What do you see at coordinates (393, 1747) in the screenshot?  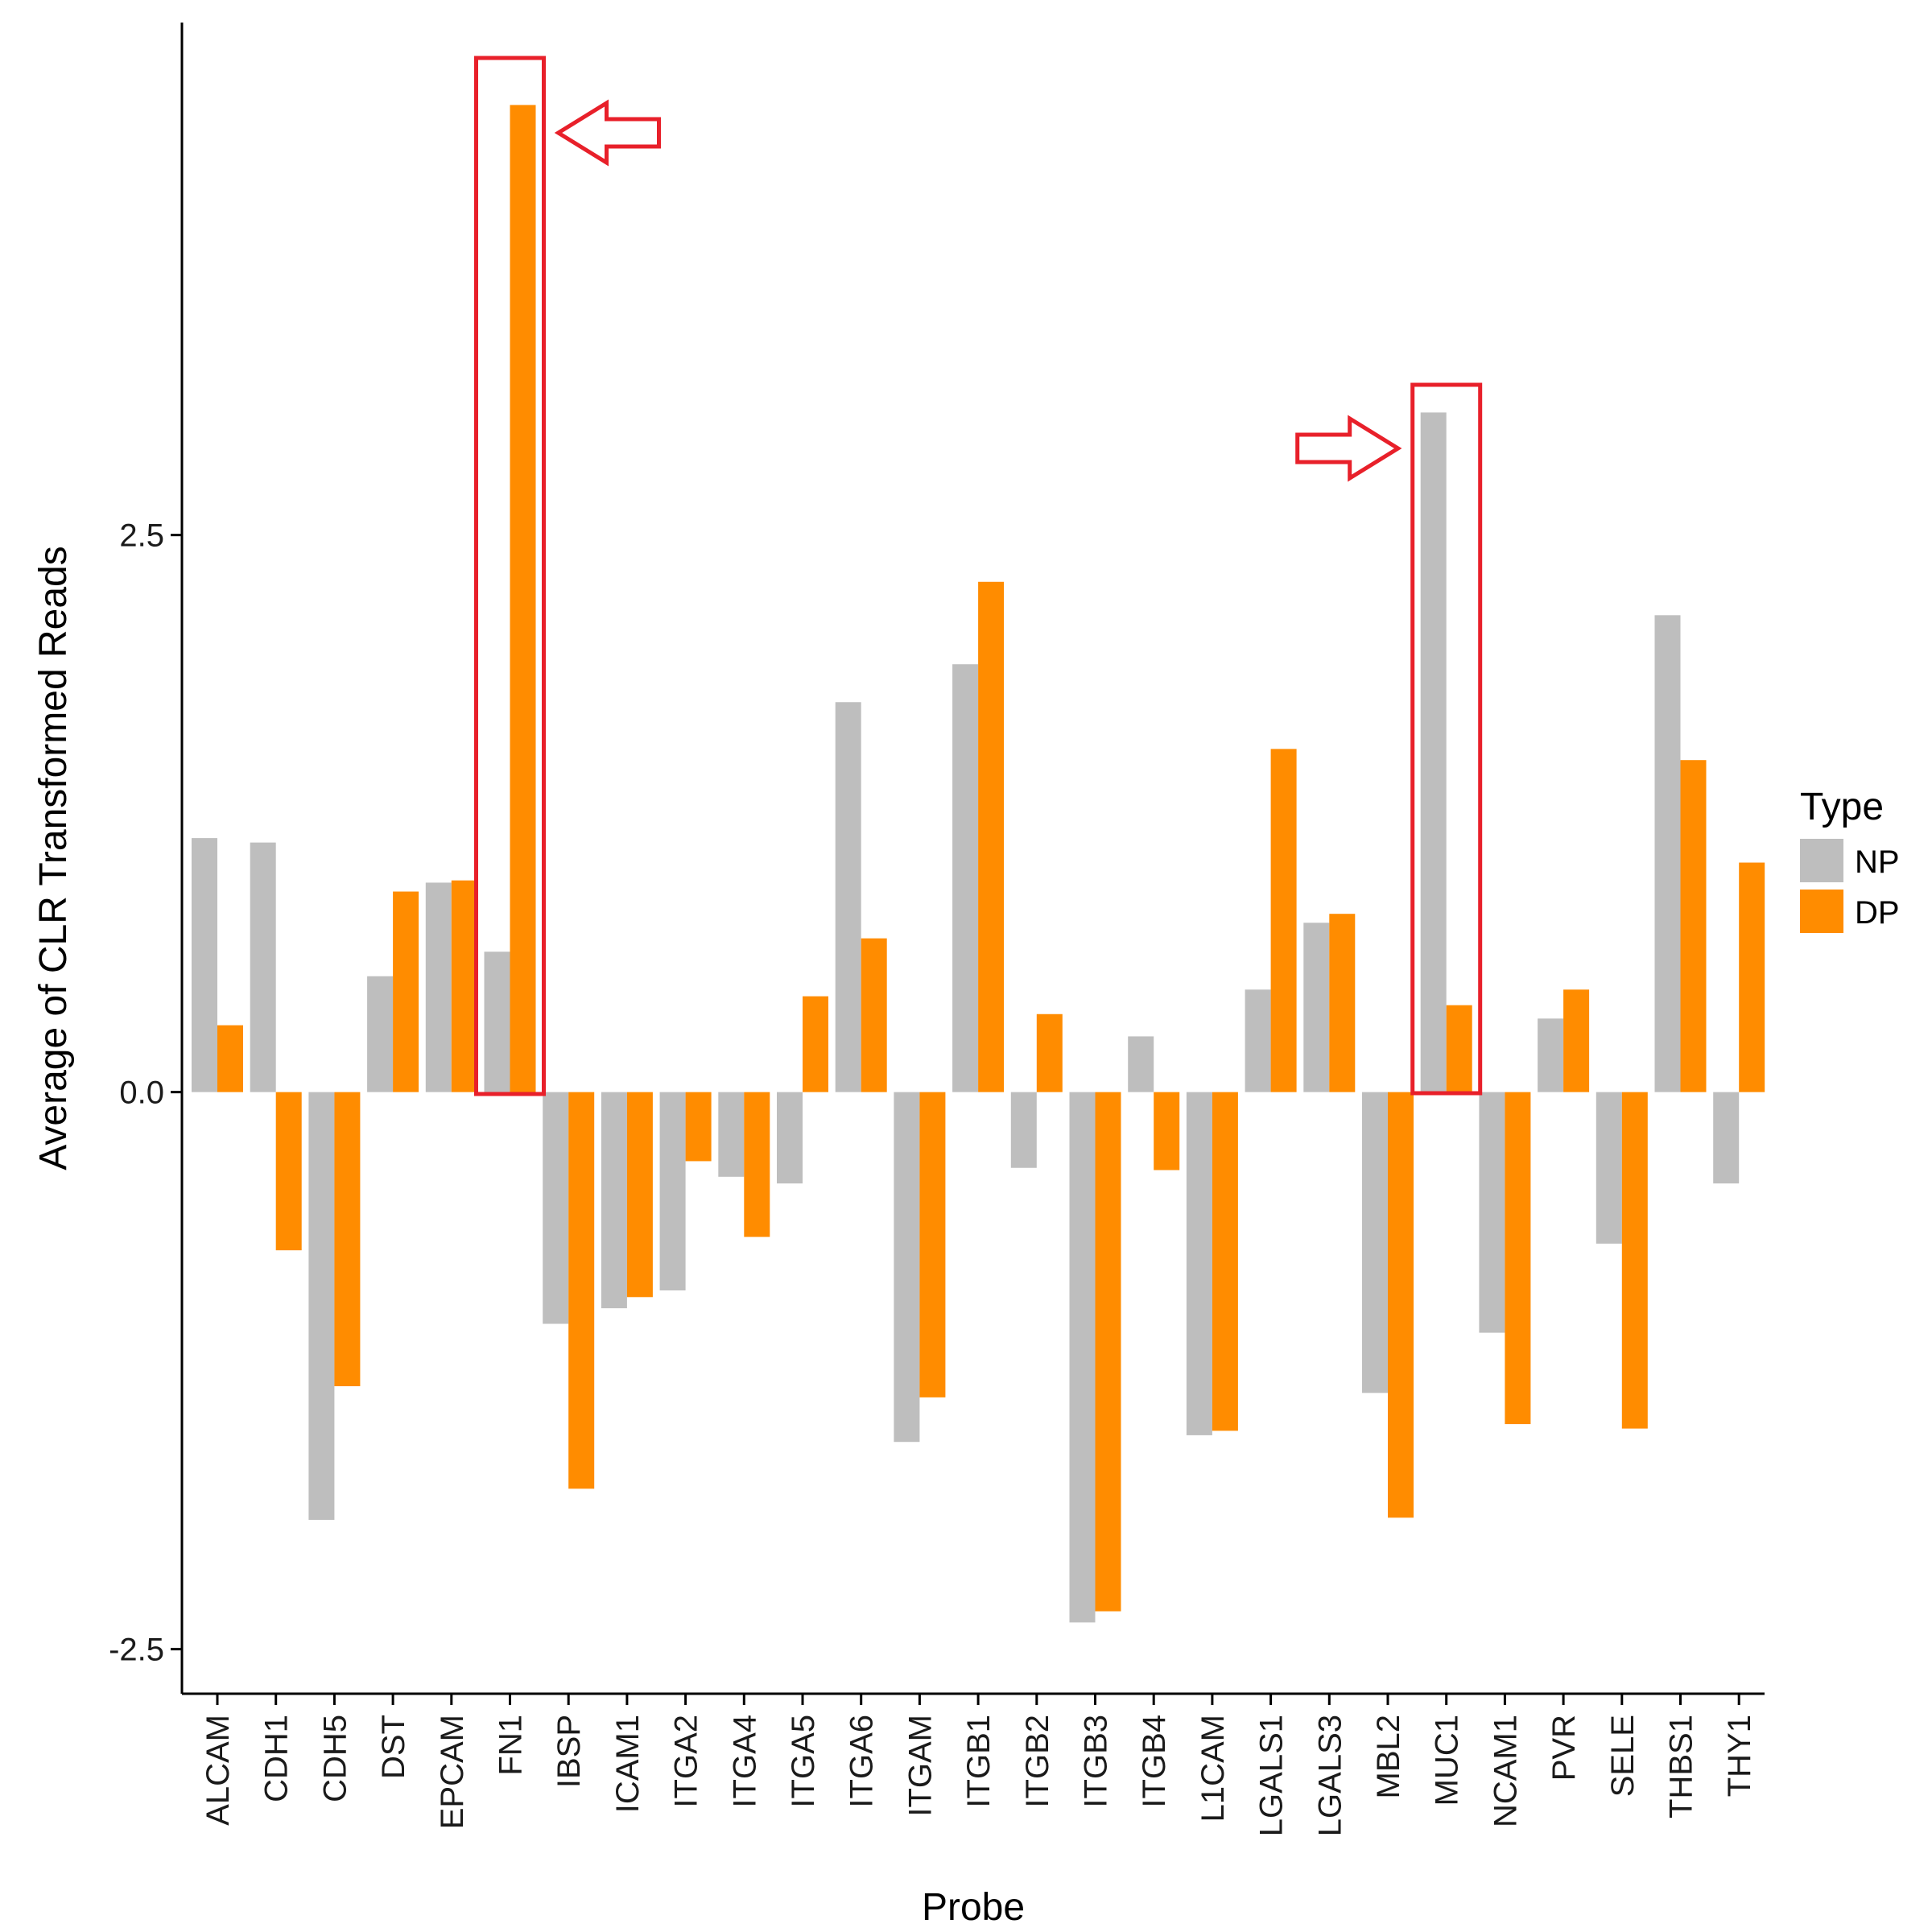 I see `x-tick-label-dst: DST` at bounding box center [393, 1747].